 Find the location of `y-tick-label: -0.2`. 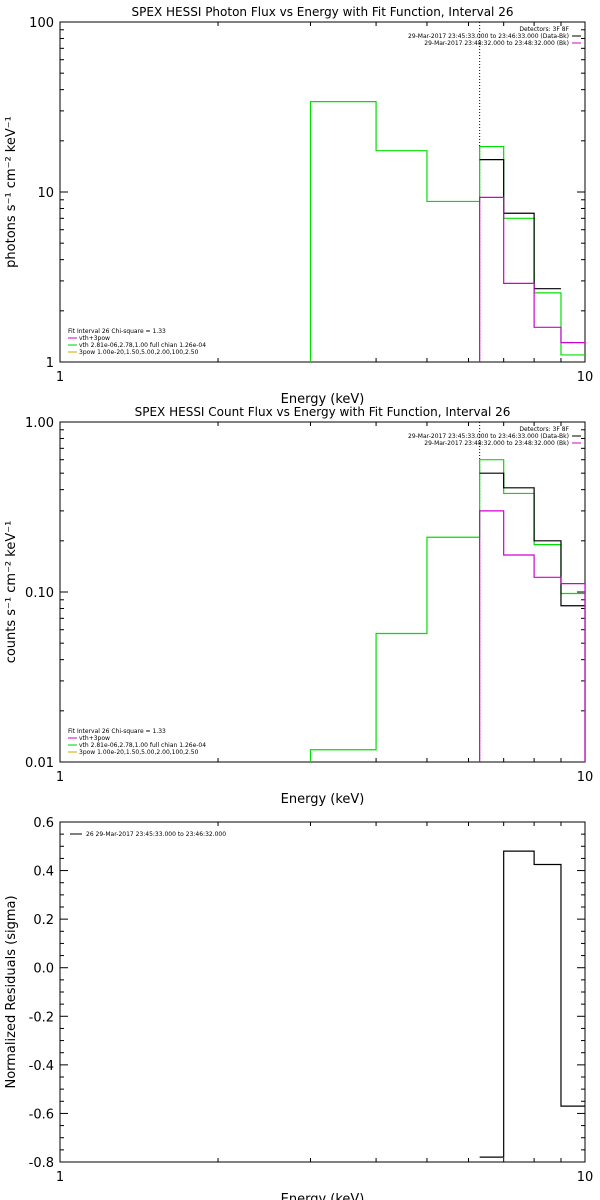

y-tick-label: -0.2 is located at coordinates (41, 1017).